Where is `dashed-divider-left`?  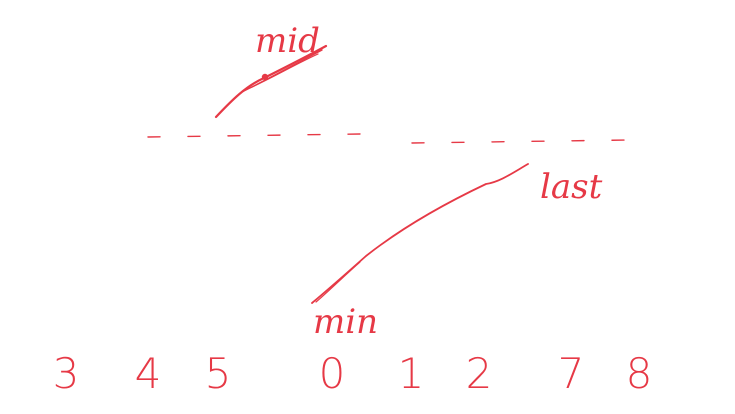
dashed-divider-left is located at coordinates (254, 135).